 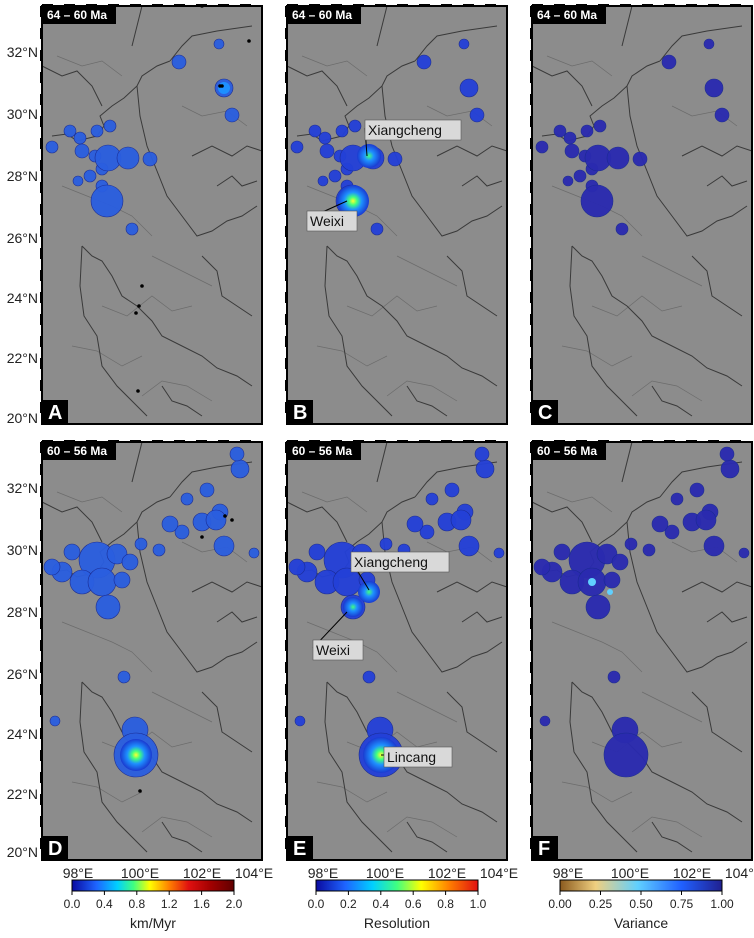 What do you see at coordinates (418, 757) in the screenshot?
I see `place-label-bg` at bounding box center [418, 757].